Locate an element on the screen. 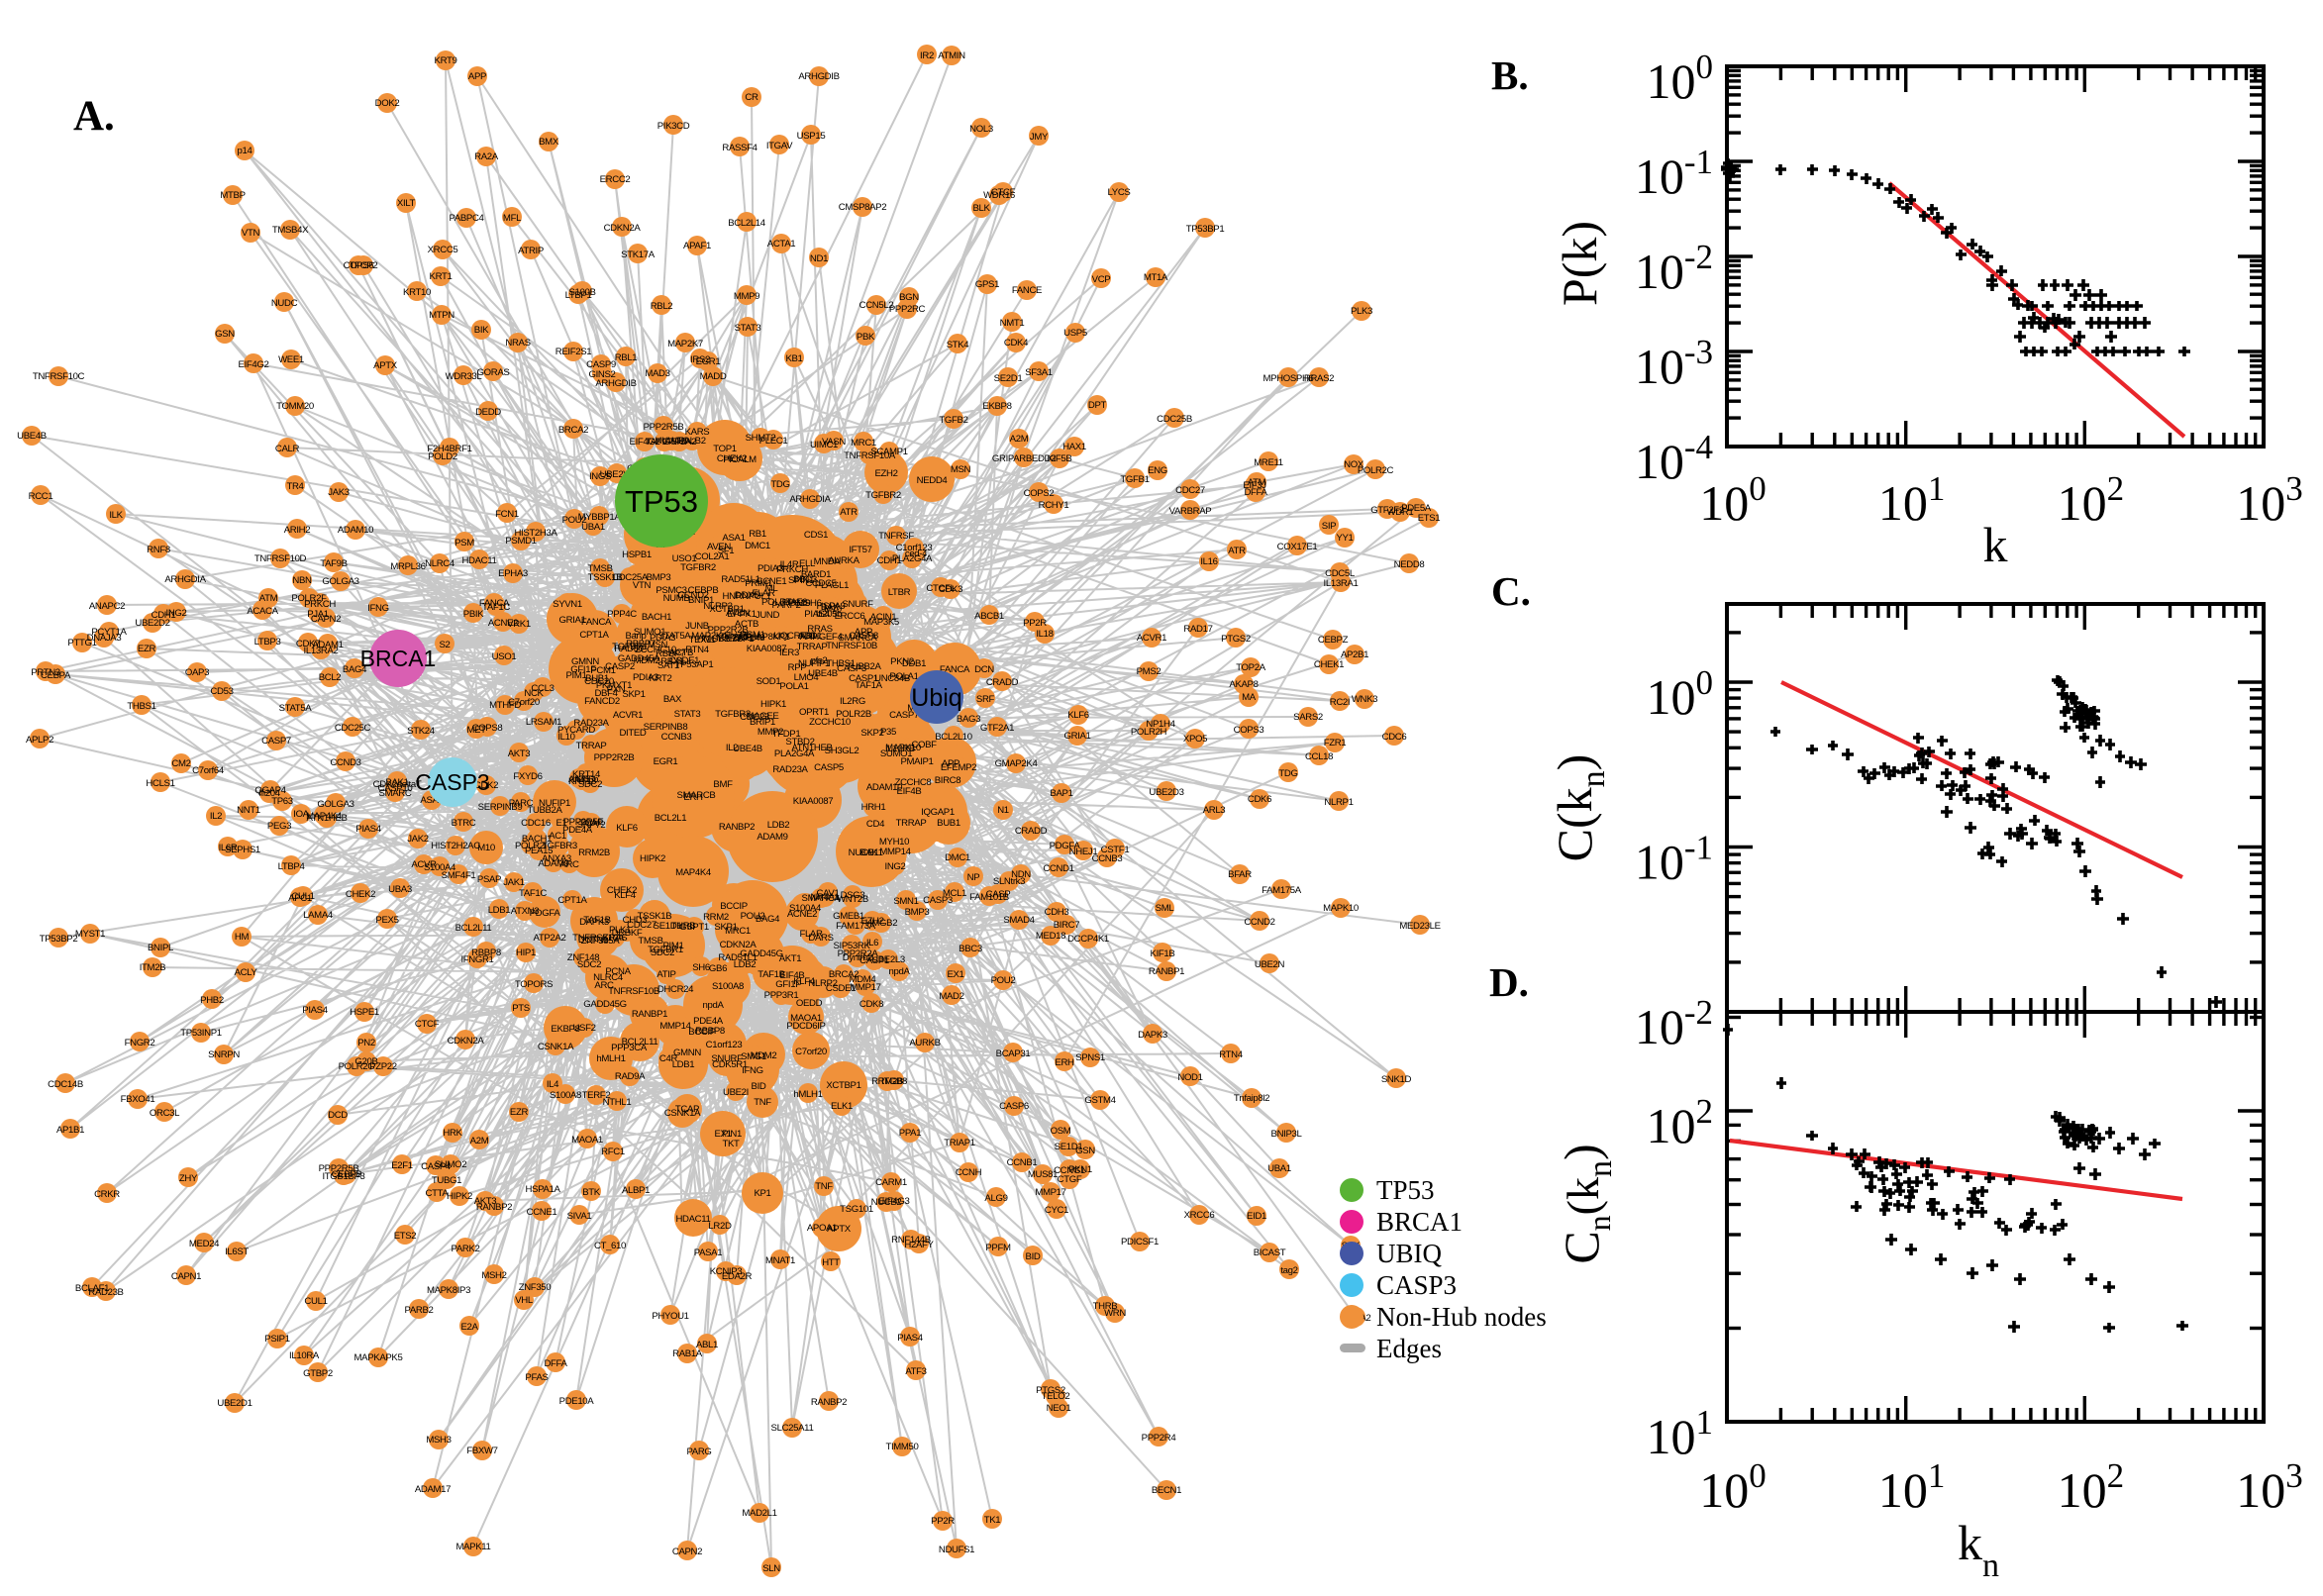 The height and width of the screenshot is (1596, 2323). svg-text: KRT10 is located at coordinates (417, 292).